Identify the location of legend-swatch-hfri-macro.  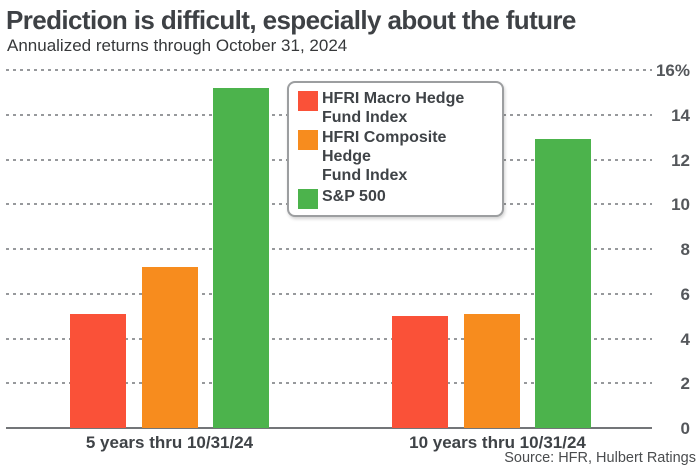
(308, 101).